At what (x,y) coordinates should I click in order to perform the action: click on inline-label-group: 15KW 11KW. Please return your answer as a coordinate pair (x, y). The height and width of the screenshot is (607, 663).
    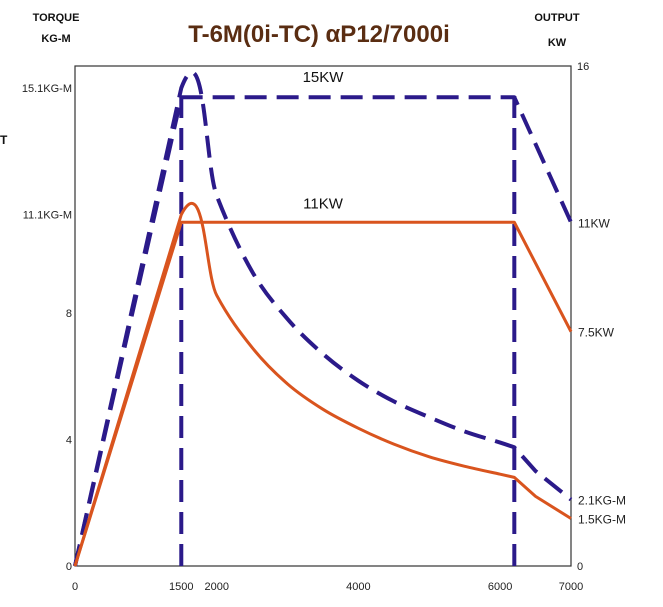
    Looking at the image, I should click on (324, 141).